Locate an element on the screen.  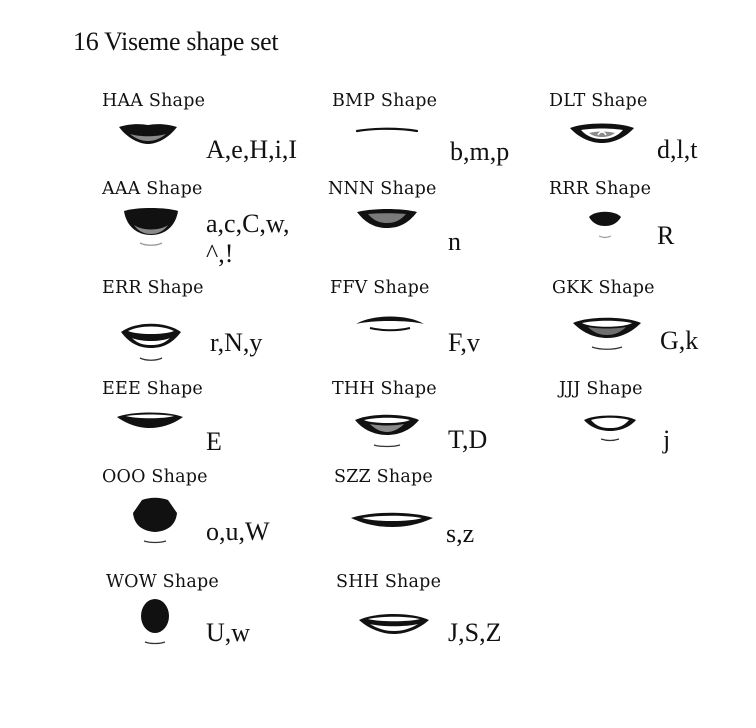
viseme-gkk: GKK Shape G,k is located at coordinates (654, 328).